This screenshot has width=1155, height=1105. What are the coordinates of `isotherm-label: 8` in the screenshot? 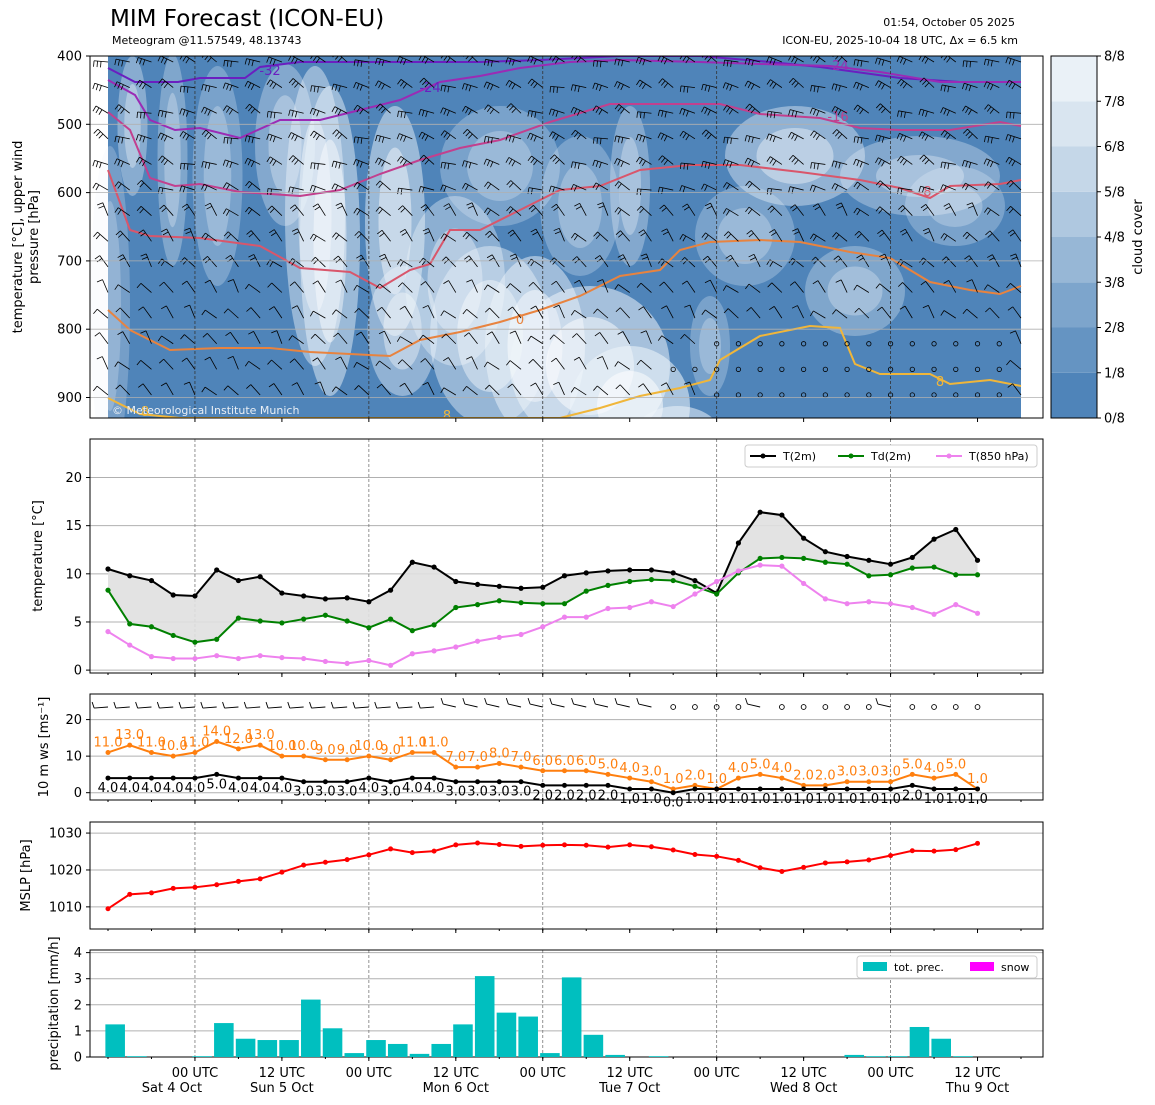 It's located at (940, 382).